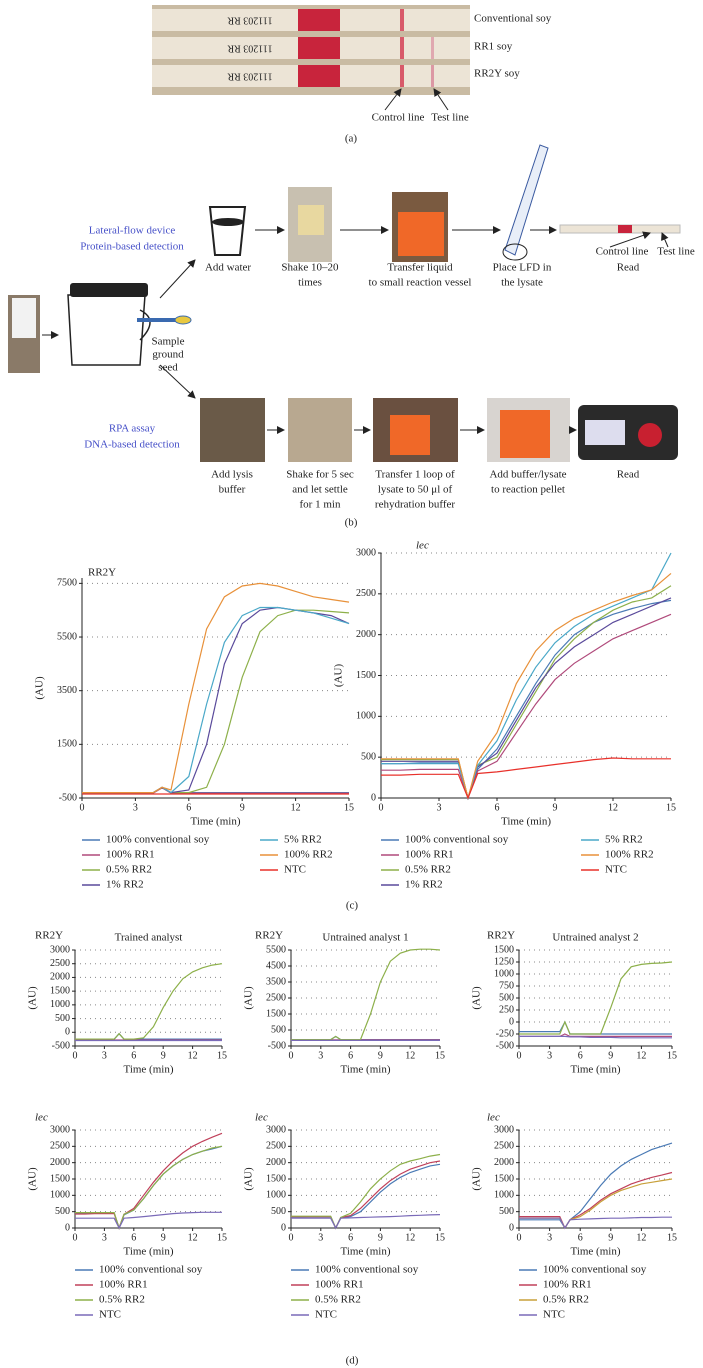  Describe the element at coordinates (149, 938) in the screenshot. I see `chart-title: Trained analyst` at that location.